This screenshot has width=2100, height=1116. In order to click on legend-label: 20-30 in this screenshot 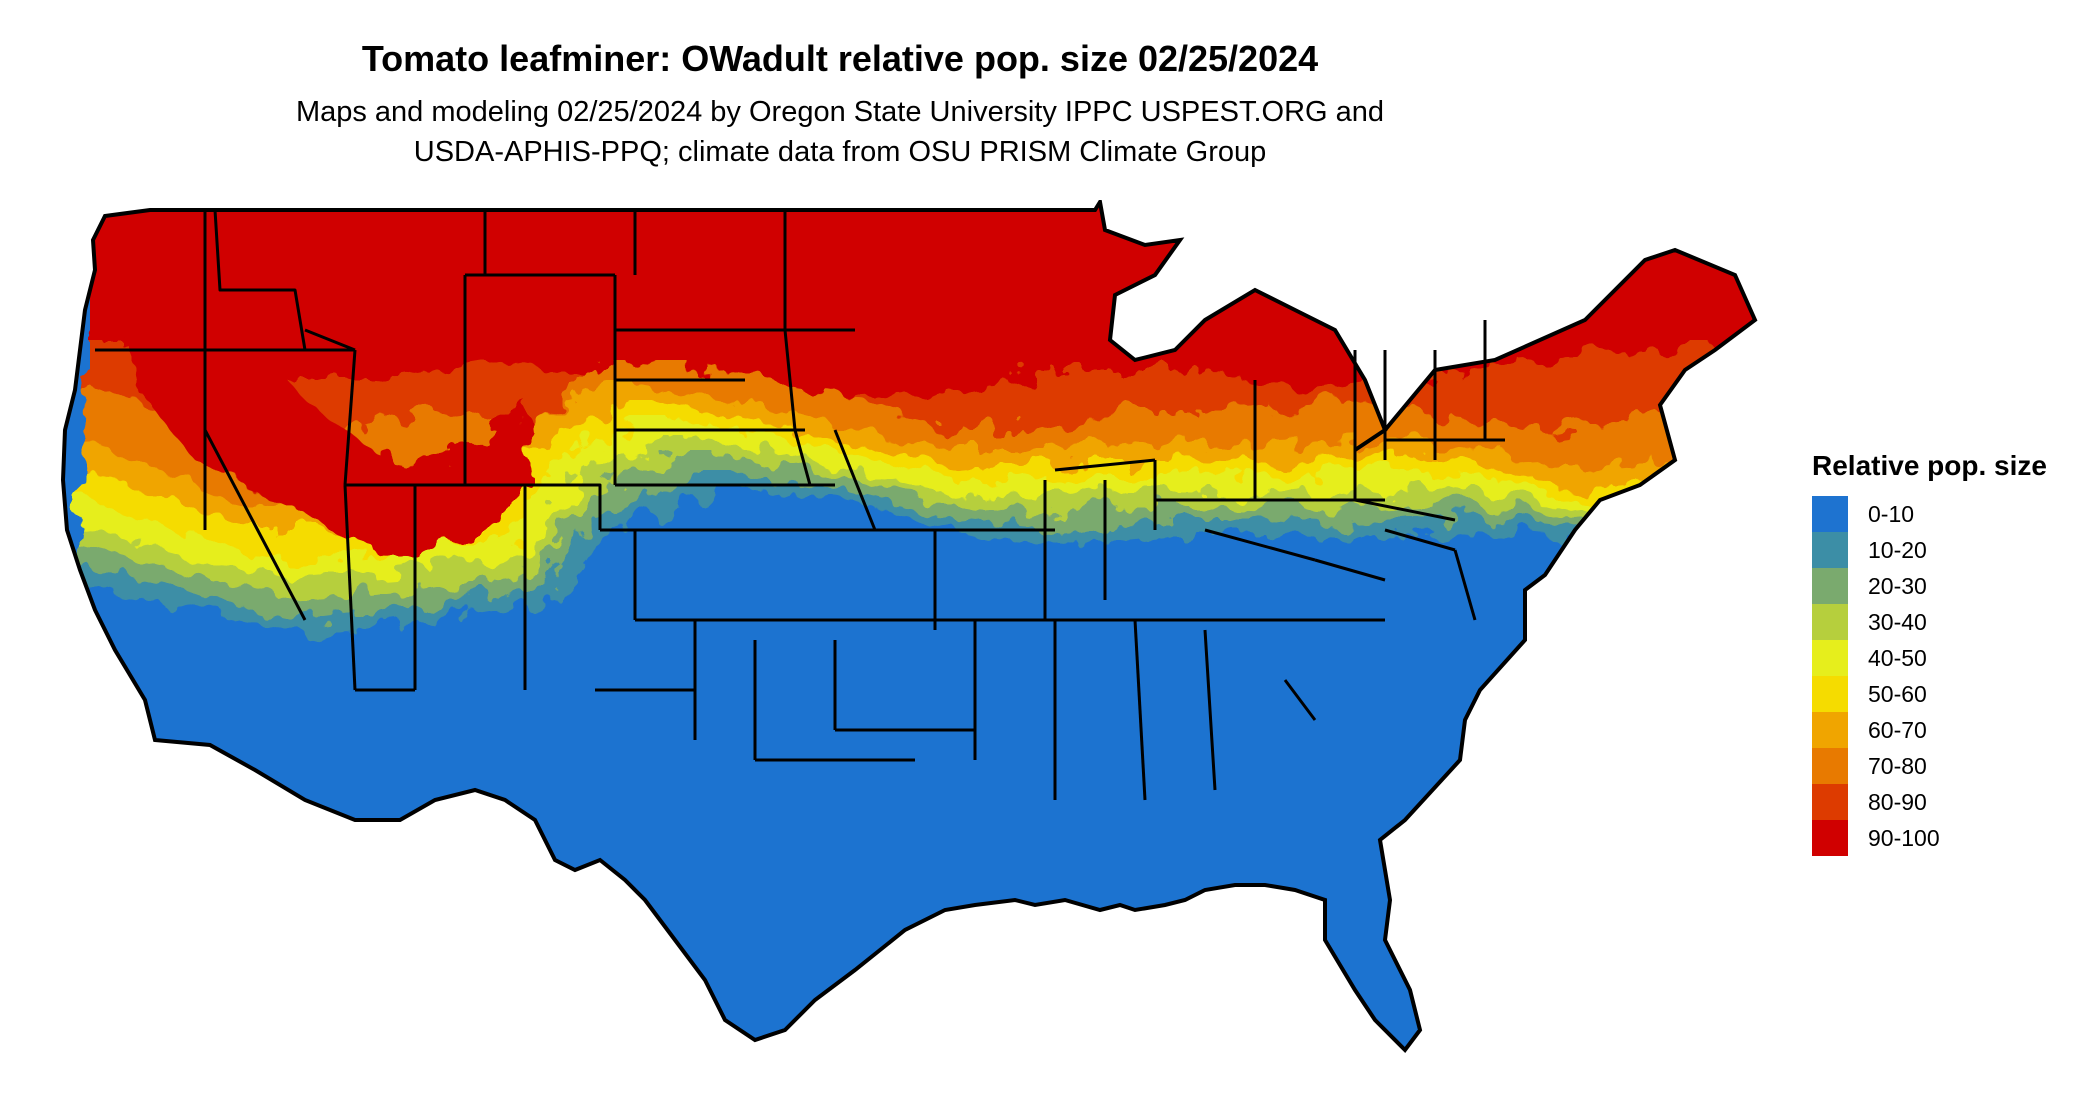, I will do `click(1897, 585)`.